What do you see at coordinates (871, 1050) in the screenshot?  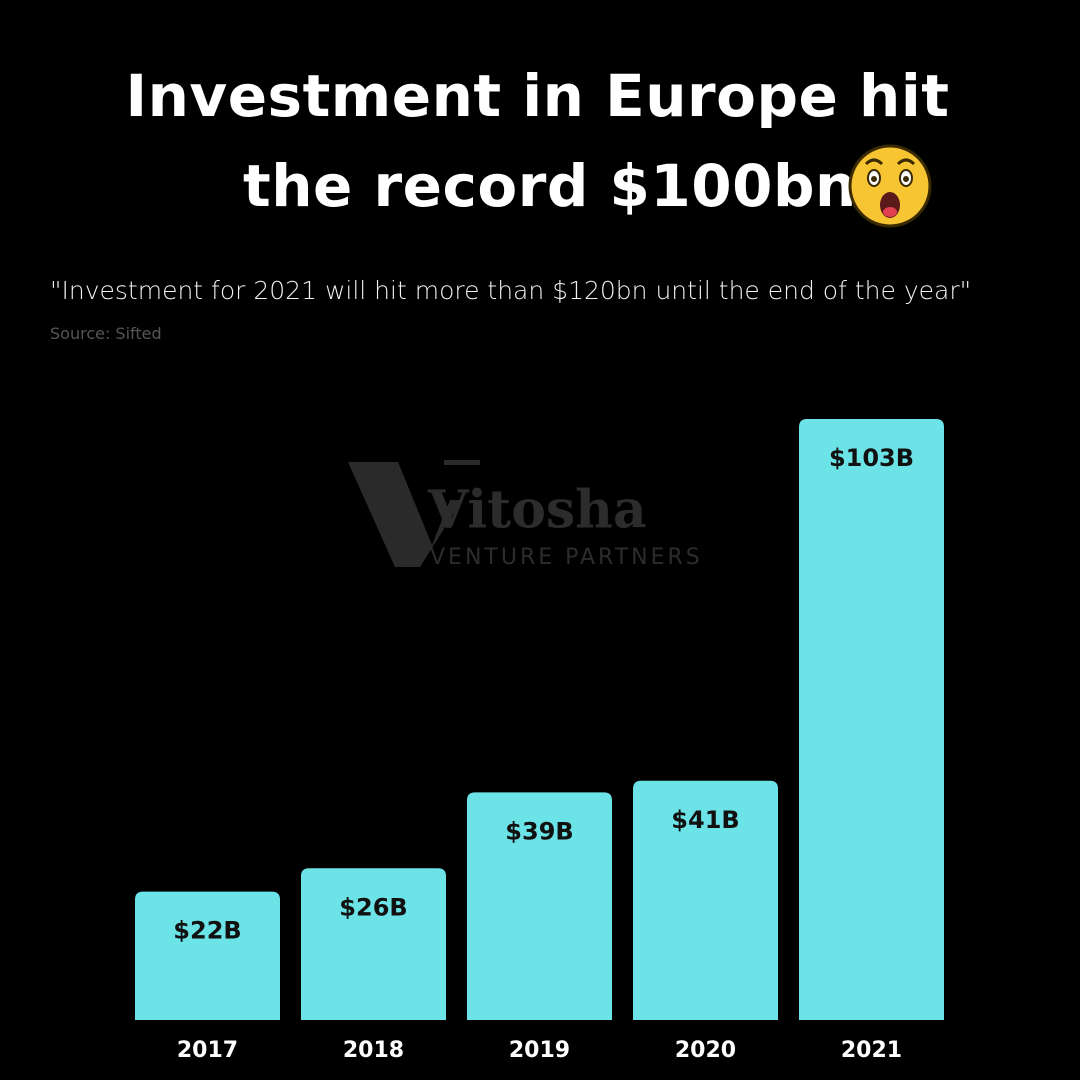 I see `x-tick-label: 2021` at bounding box center [871, 1050].